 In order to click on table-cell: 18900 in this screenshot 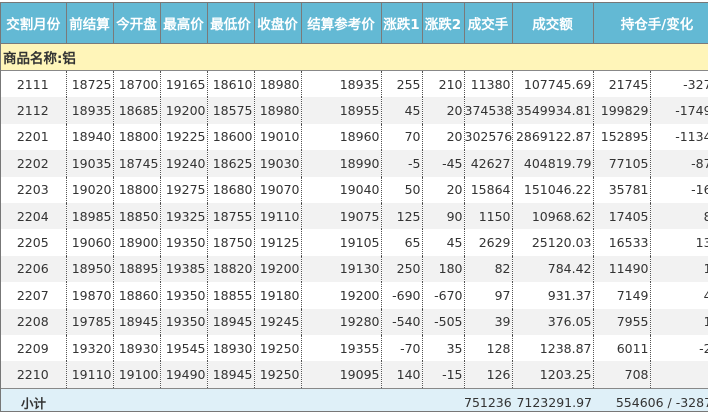, I will do `click(137, 242)`.